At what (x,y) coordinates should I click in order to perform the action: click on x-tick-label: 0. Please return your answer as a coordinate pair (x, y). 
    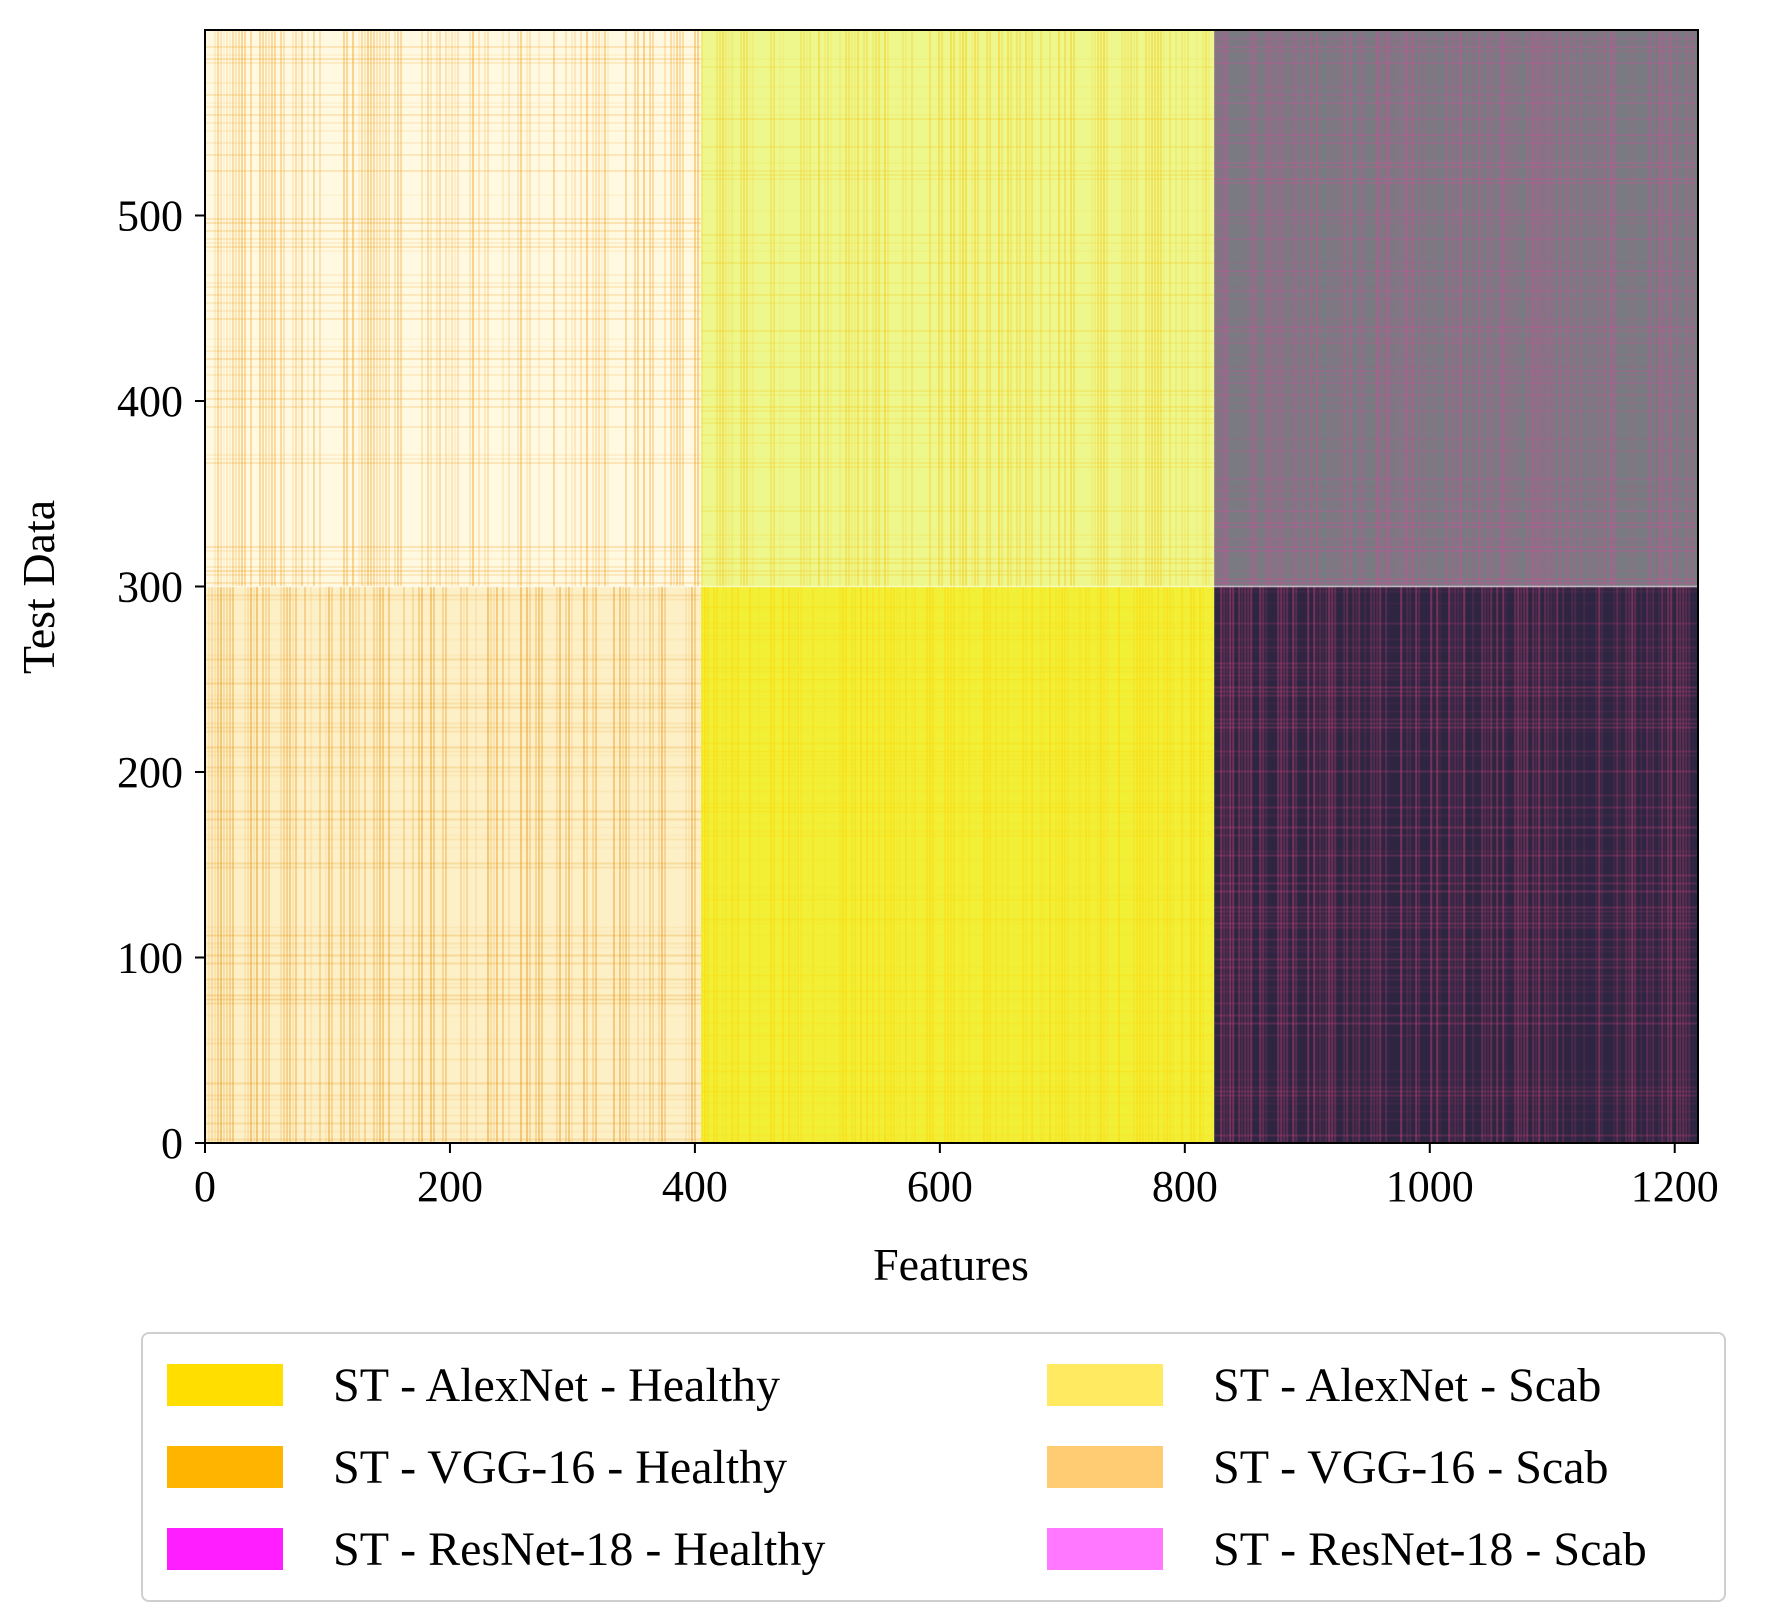
    Looking at the image, I should click on (205, 1186).